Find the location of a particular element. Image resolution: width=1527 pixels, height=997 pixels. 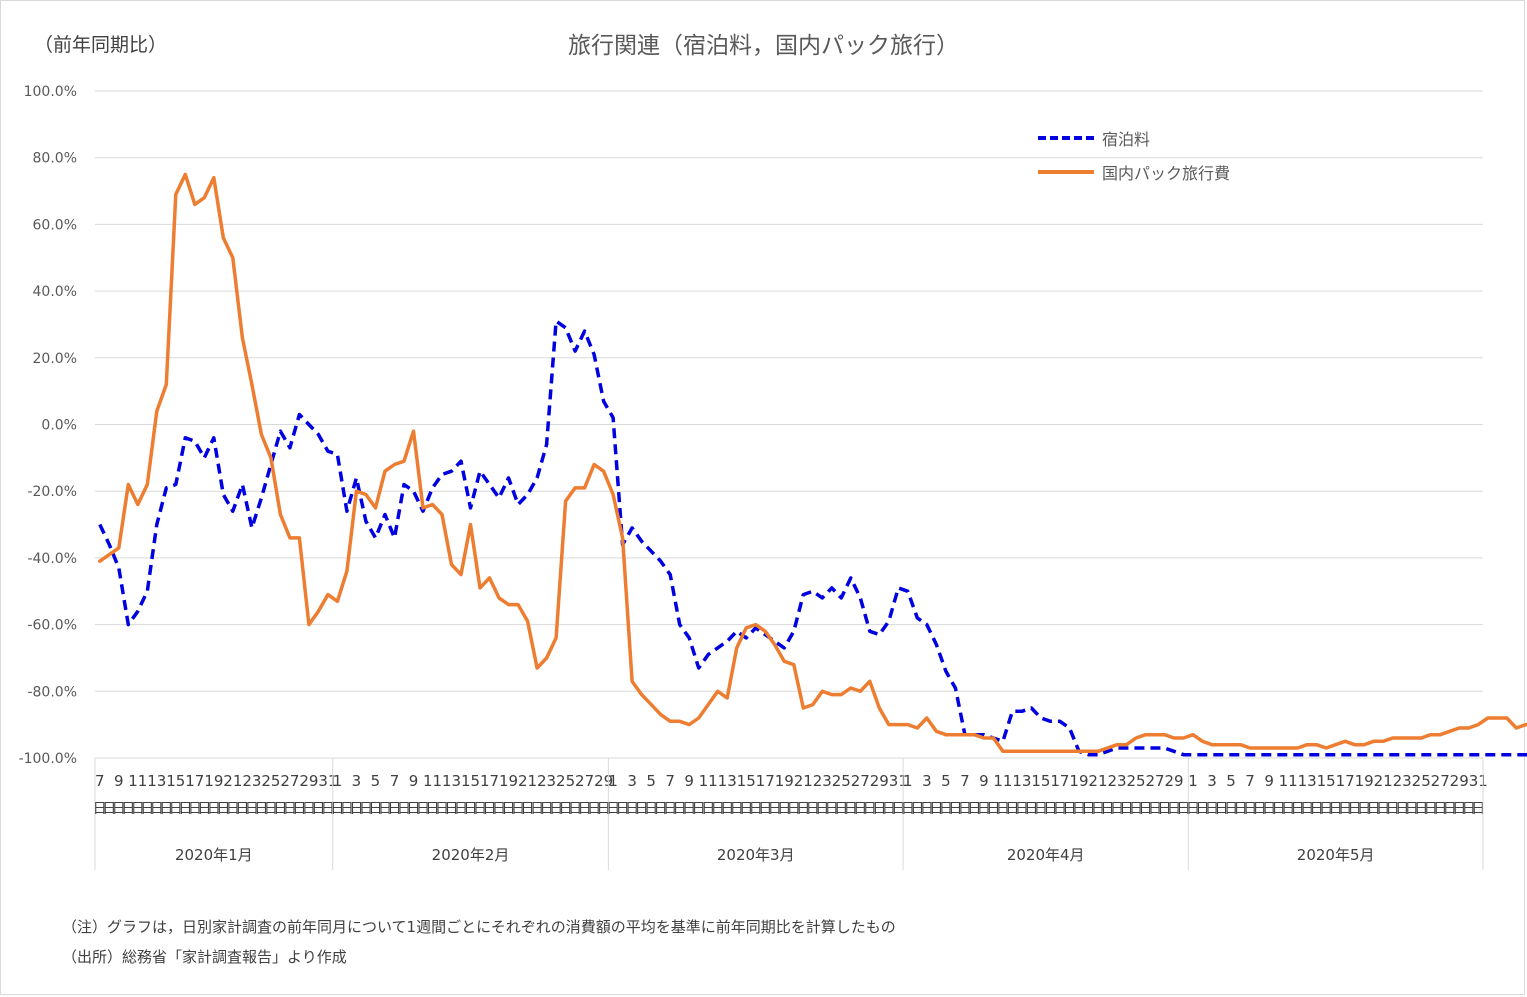

x-tick-day-label: 21 is located at coordinates (803, 781).